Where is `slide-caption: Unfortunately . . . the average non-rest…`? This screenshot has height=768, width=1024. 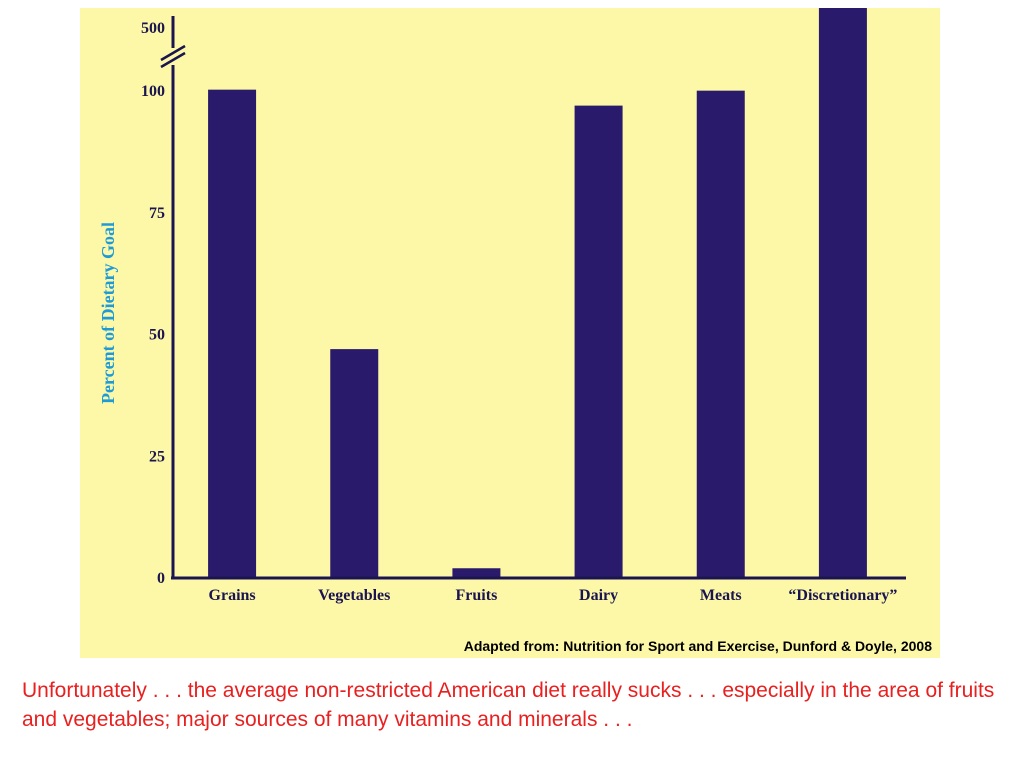
slide-caption: Unfortunately . . . the average non-rest… is located at coordinates (508, 705).